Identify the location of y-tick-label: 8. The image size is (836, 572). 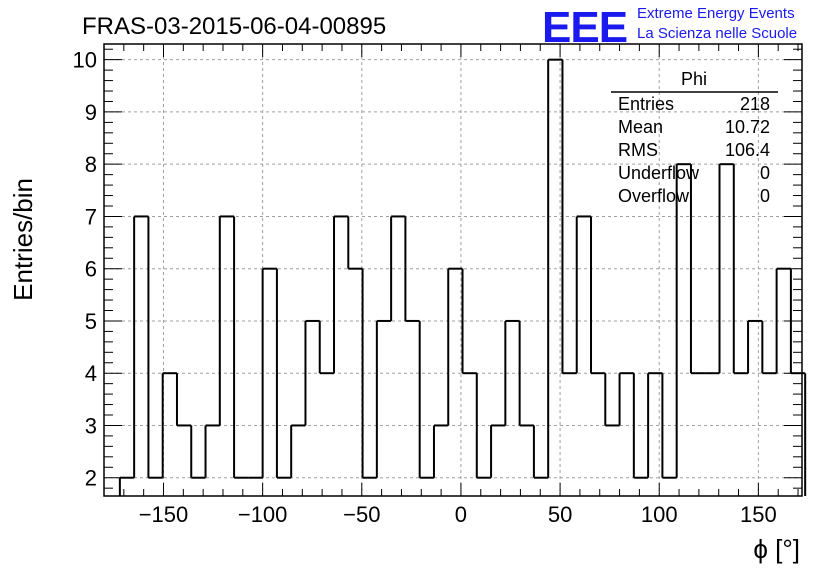
(91, 164).